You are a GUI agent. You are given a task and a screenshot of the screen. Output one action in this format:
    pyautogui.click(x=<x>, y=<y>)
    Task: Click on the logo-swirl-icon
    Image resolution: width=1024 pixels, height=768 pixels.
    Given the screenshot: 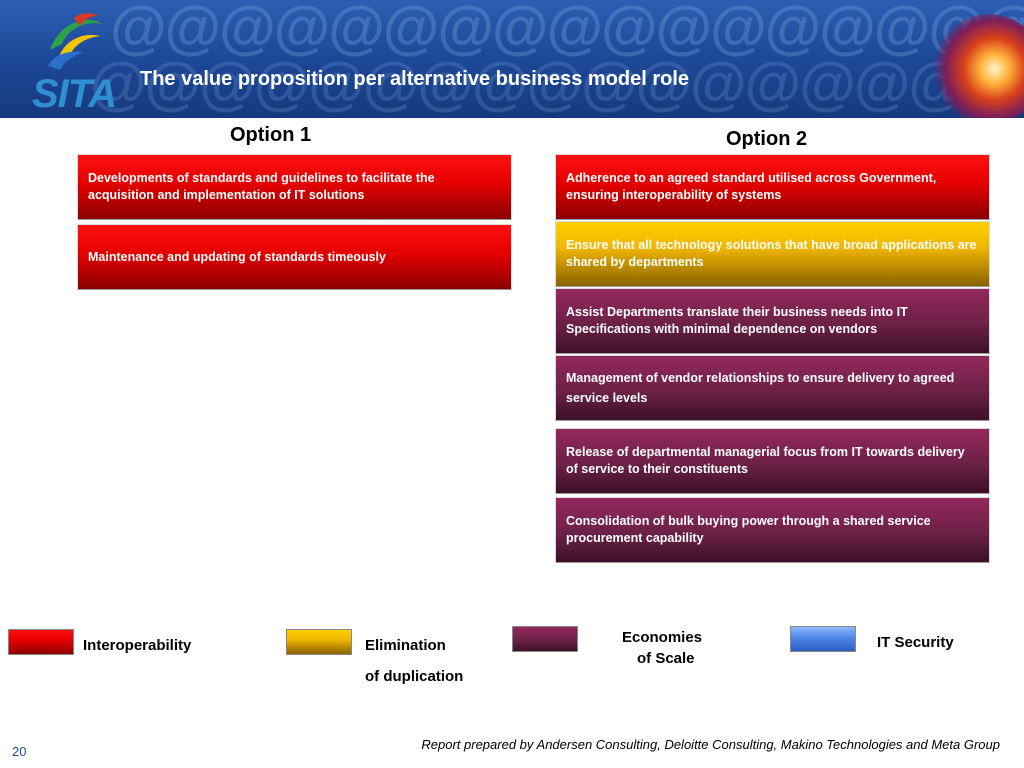 What is the action you would take?
    pyautogui.click(x=75, y=41)
    